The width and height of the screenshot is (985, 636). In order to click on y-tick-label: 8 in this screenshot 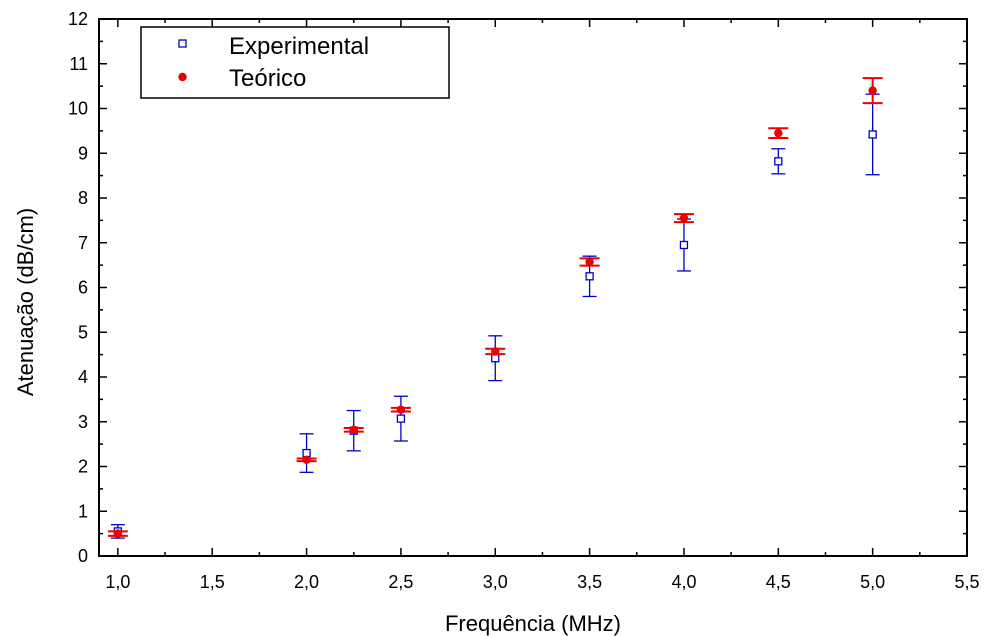, I will do `click(83, 198)`.